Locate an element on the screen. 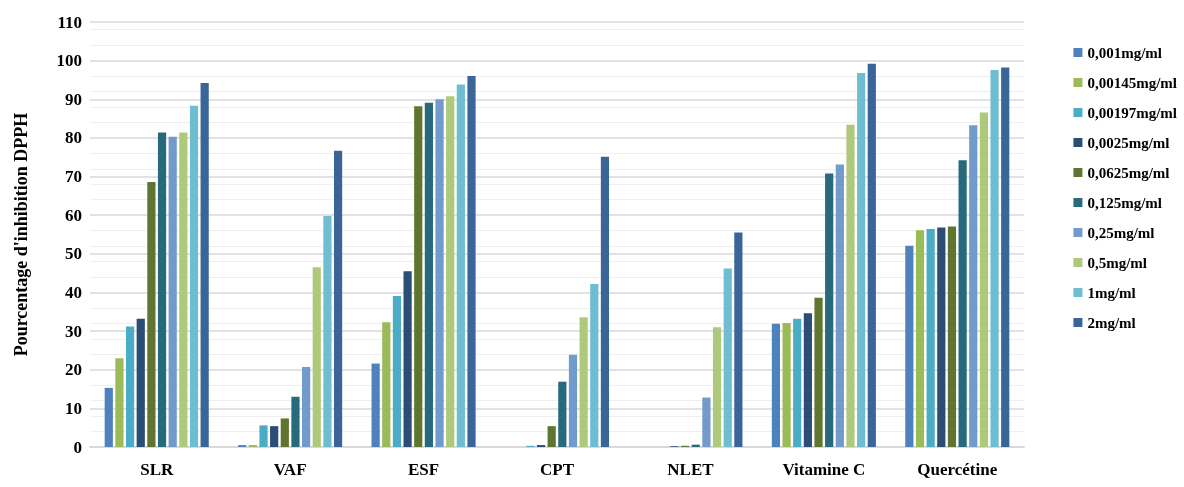 The image size is (1184, 487). y-tick-label: 70 is located at coordinates (73, 177).